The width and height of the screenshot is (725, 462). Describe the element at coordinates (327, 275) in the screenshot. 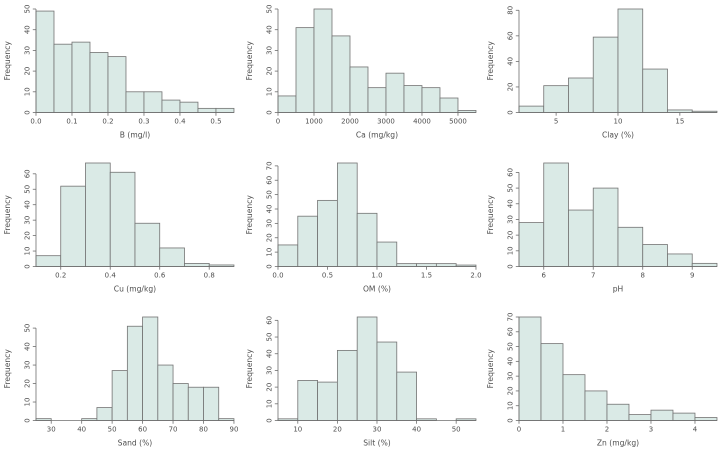

I see `x-tick-label: 0.5` at that location.